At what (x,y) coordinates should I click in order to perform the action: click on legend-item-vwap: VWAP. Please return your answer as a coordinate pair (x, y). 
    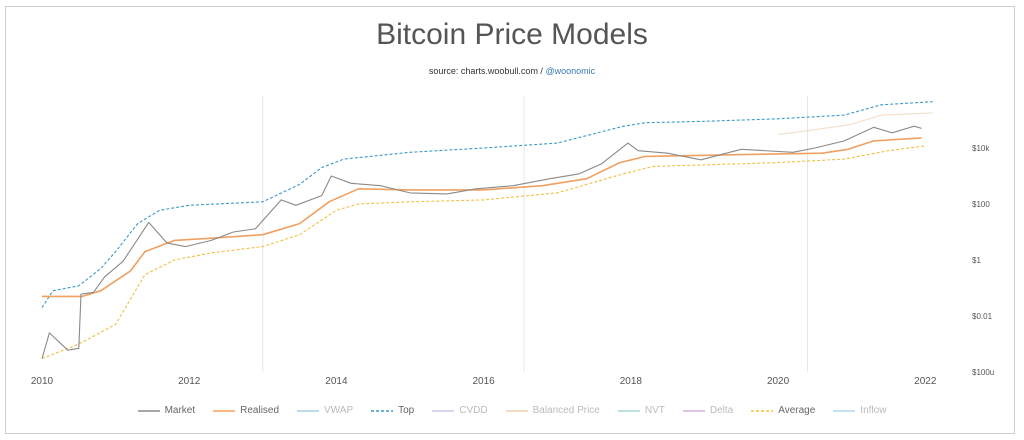
    Looking at the image, I should click on (325, 410).